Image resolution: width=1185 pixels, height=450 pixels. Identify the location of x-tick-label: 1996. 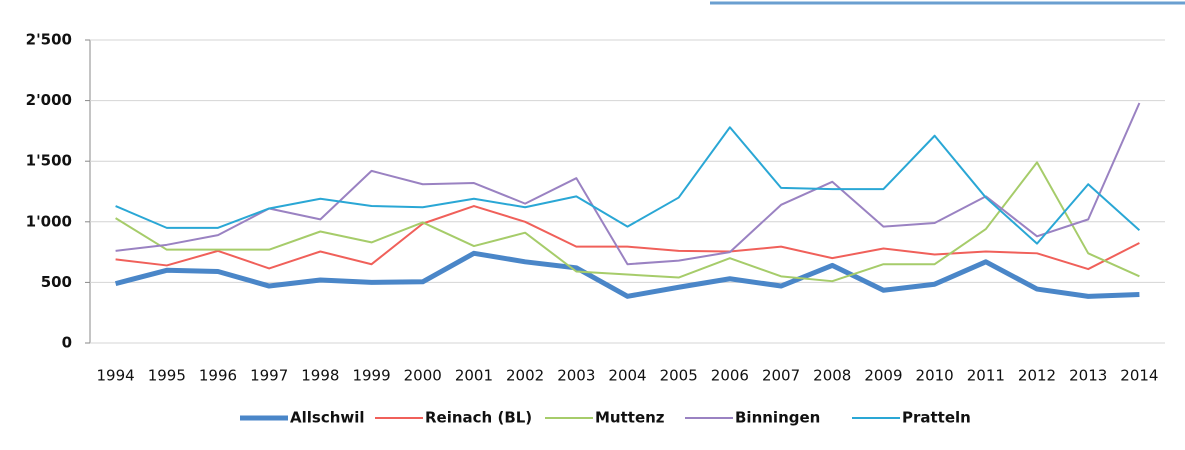
(218, 376).